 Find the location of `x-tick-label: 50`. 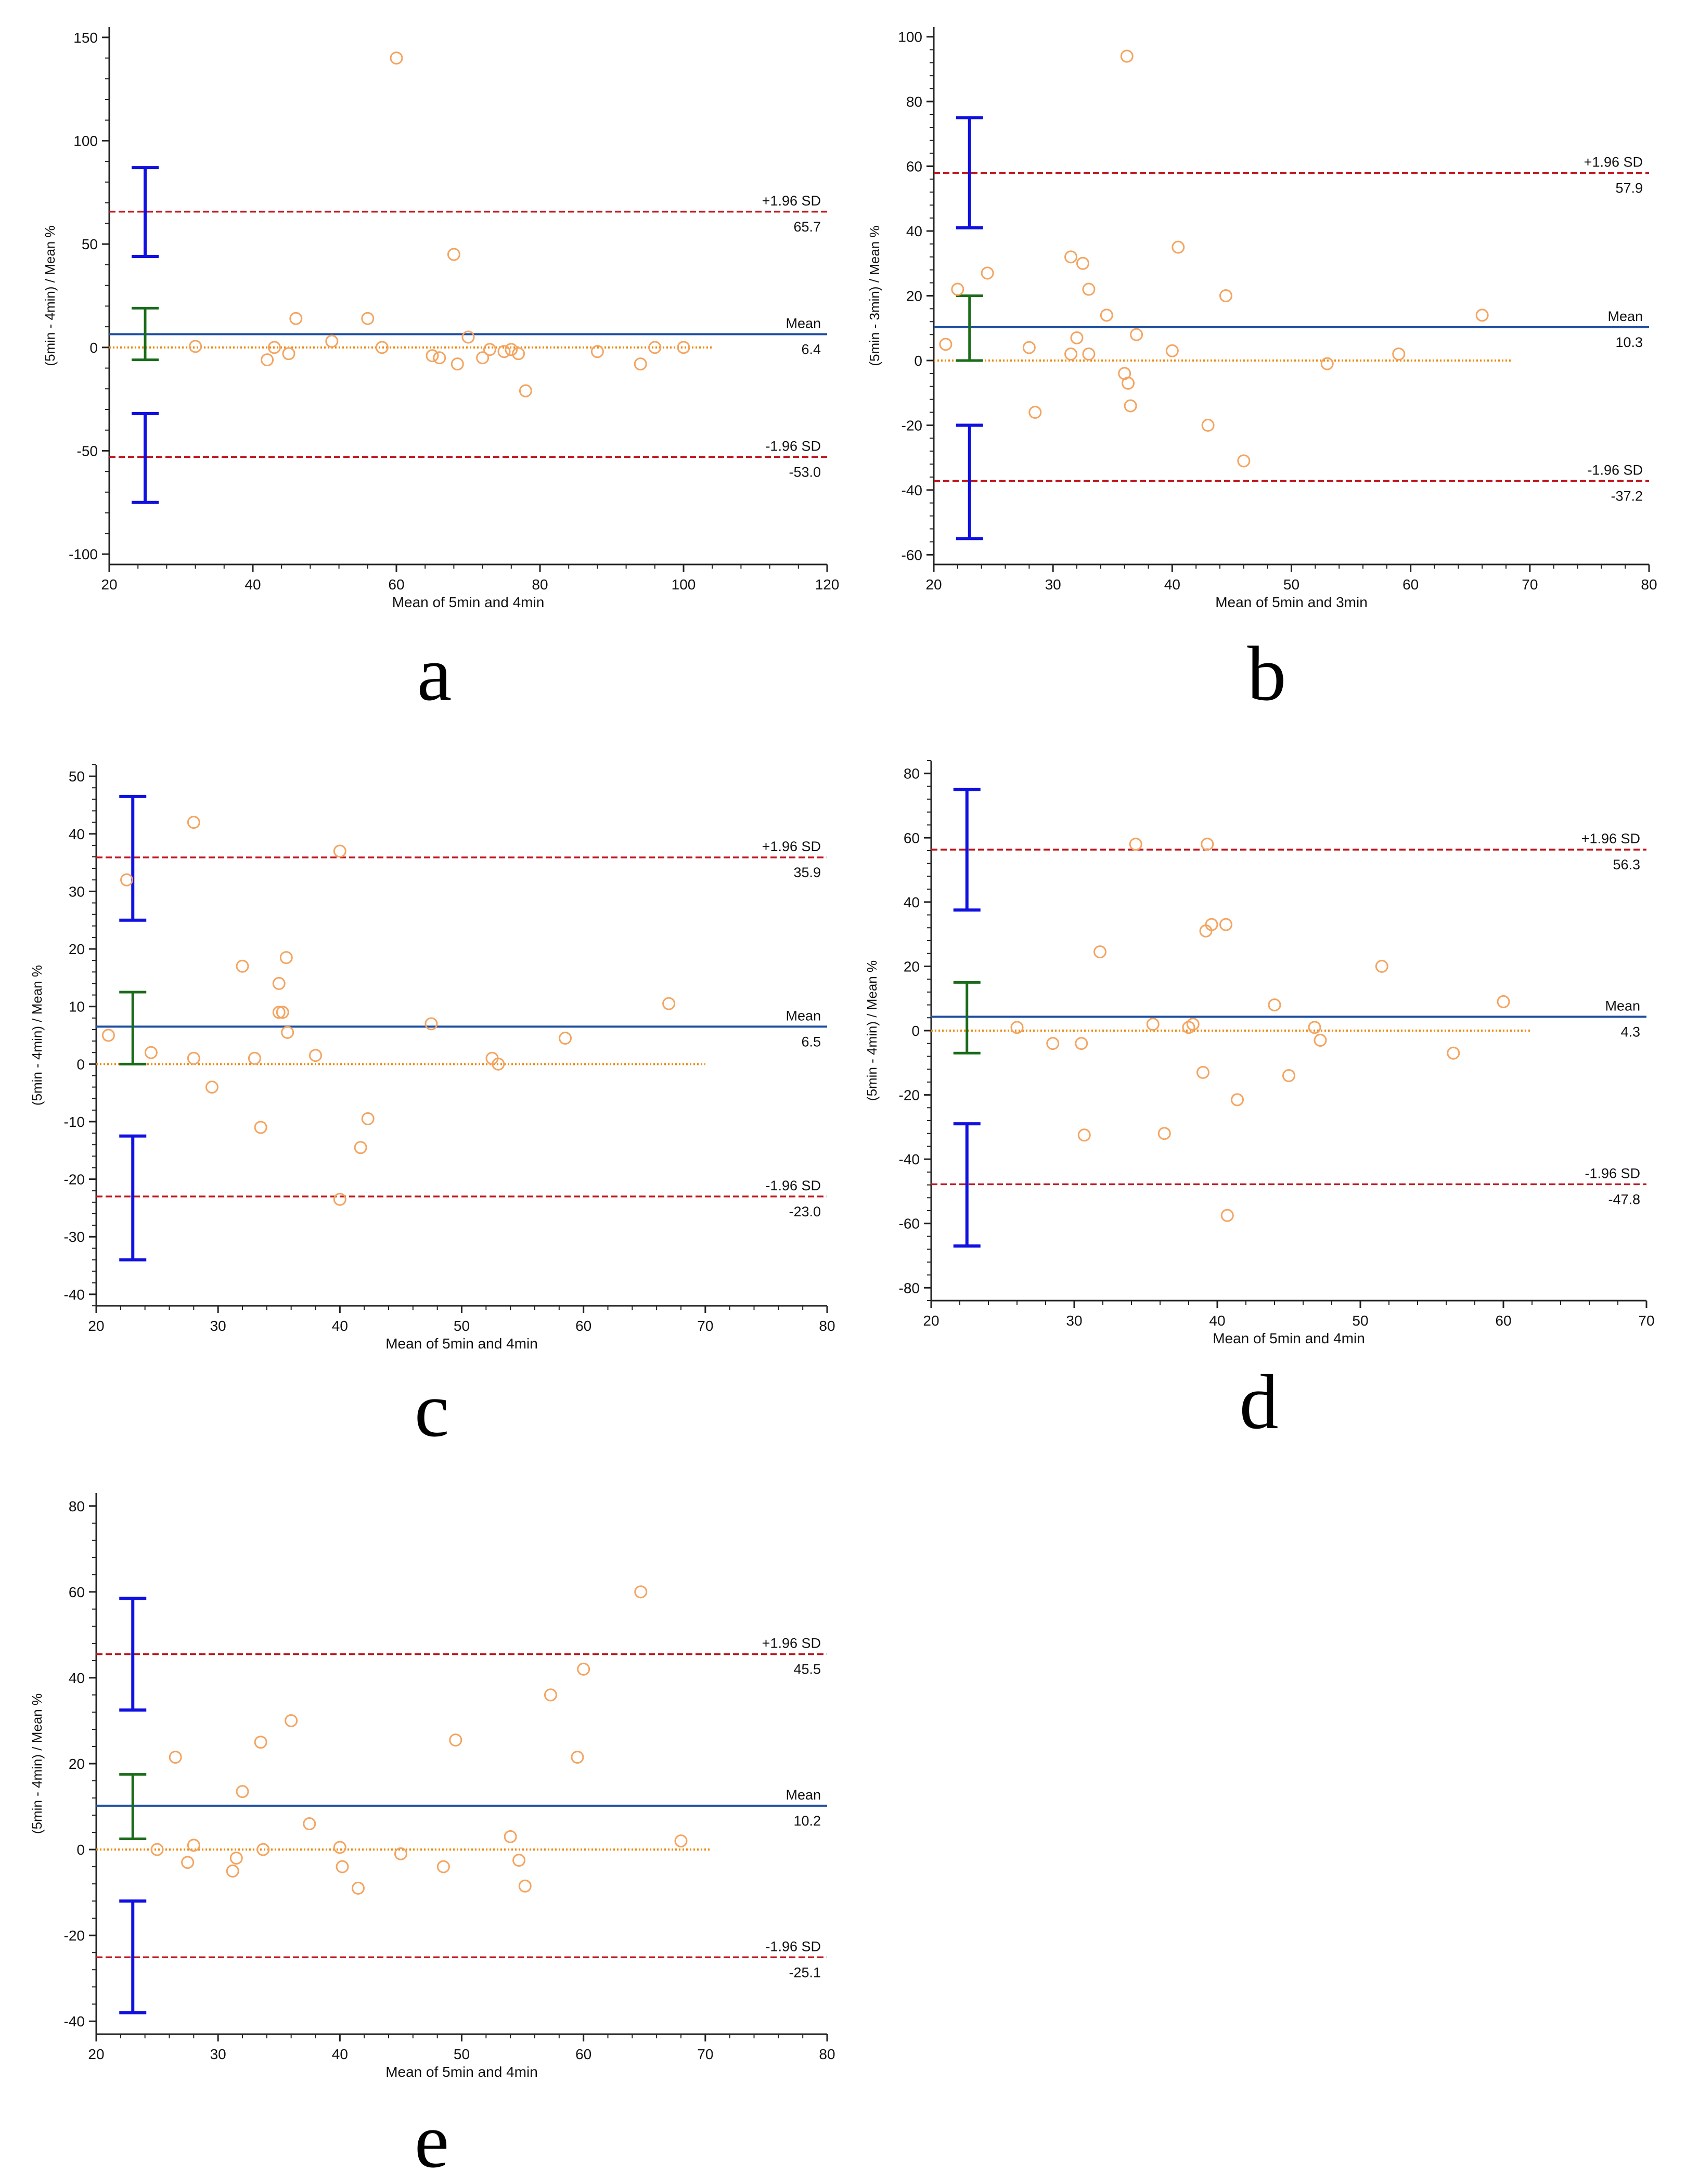

x-tick-label: 50 is located at coordinates (462, 1326).